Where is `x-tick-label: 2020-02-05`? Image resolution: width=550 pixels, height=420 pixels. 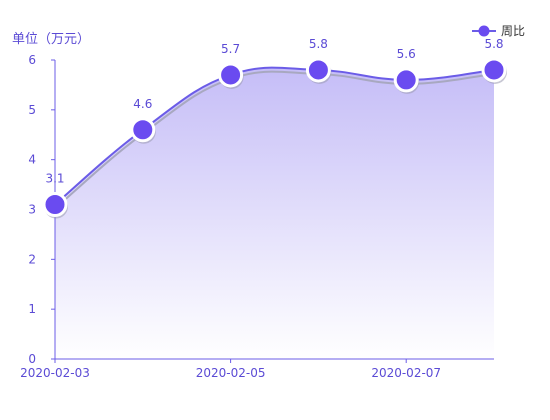
x-tick-label: 2020-02-05 is located at coordinates (231, 373).